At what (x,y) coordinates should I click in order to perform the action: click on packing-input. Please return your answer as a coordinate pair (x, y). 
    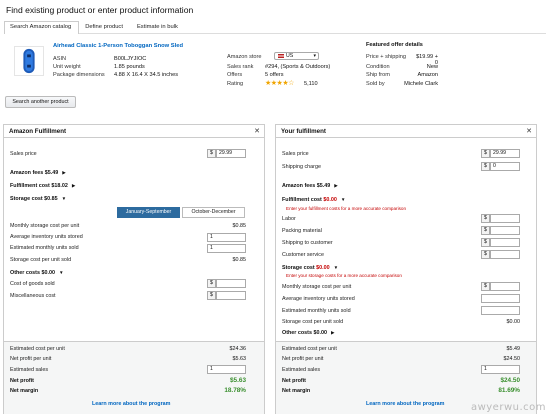
    Looking at the image, I should click on (505, 230).